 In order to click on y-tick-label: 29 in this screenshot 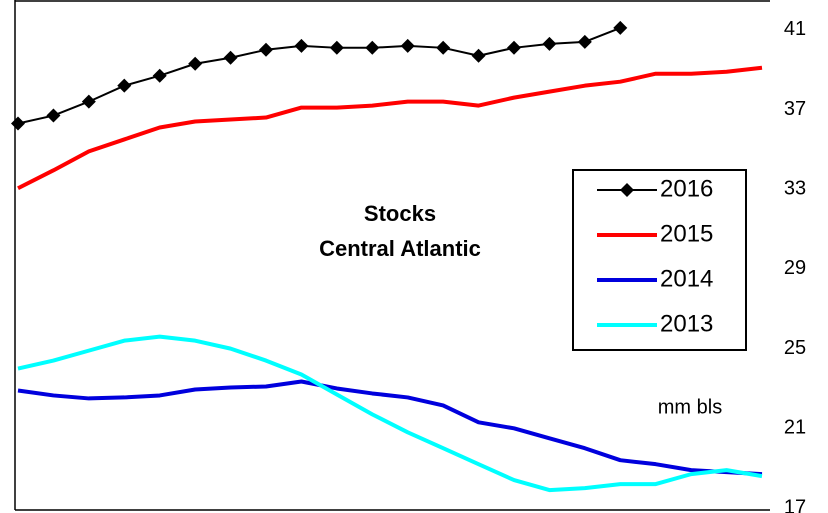, I will do `click(795, 268)`.